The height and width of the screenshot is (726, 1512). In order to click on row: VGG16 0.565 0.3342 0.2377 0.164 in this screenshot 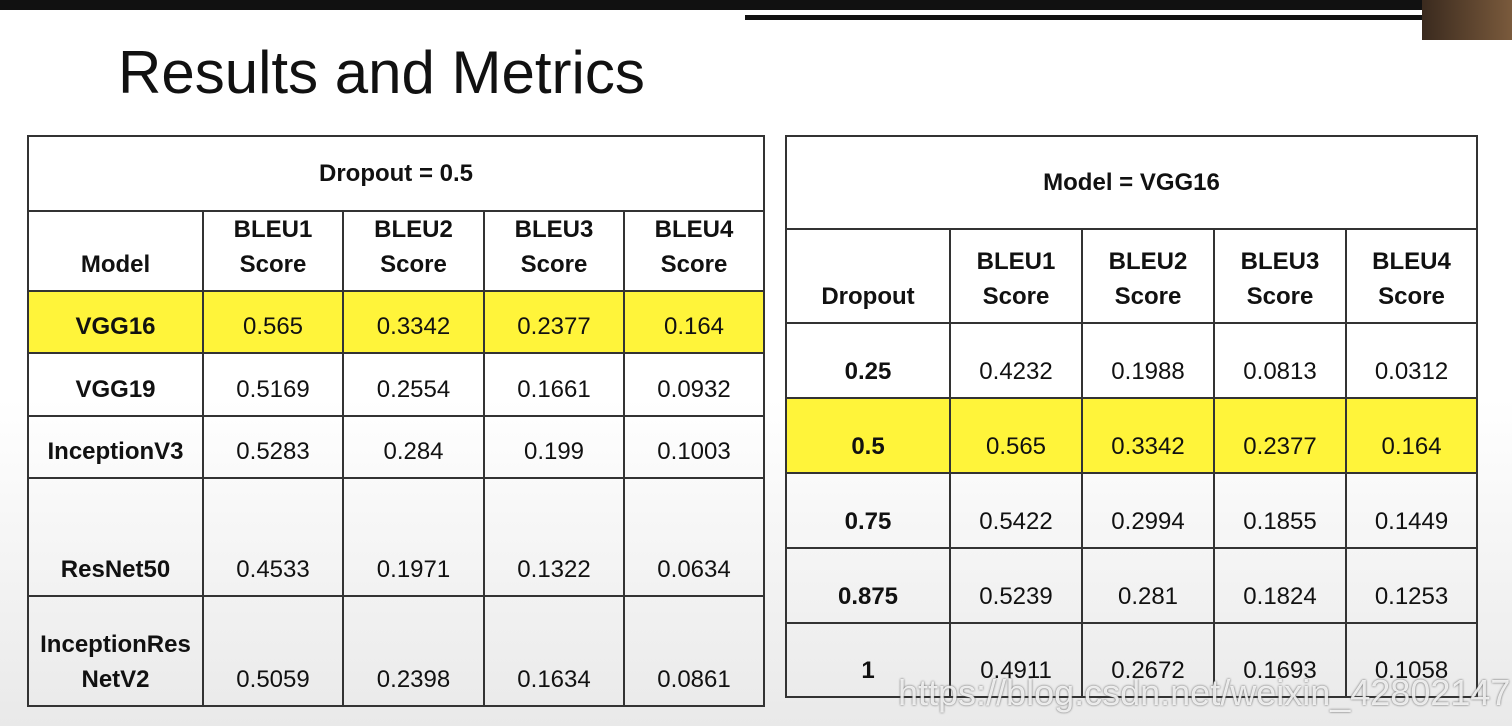, I will do `click(396, 322)`.